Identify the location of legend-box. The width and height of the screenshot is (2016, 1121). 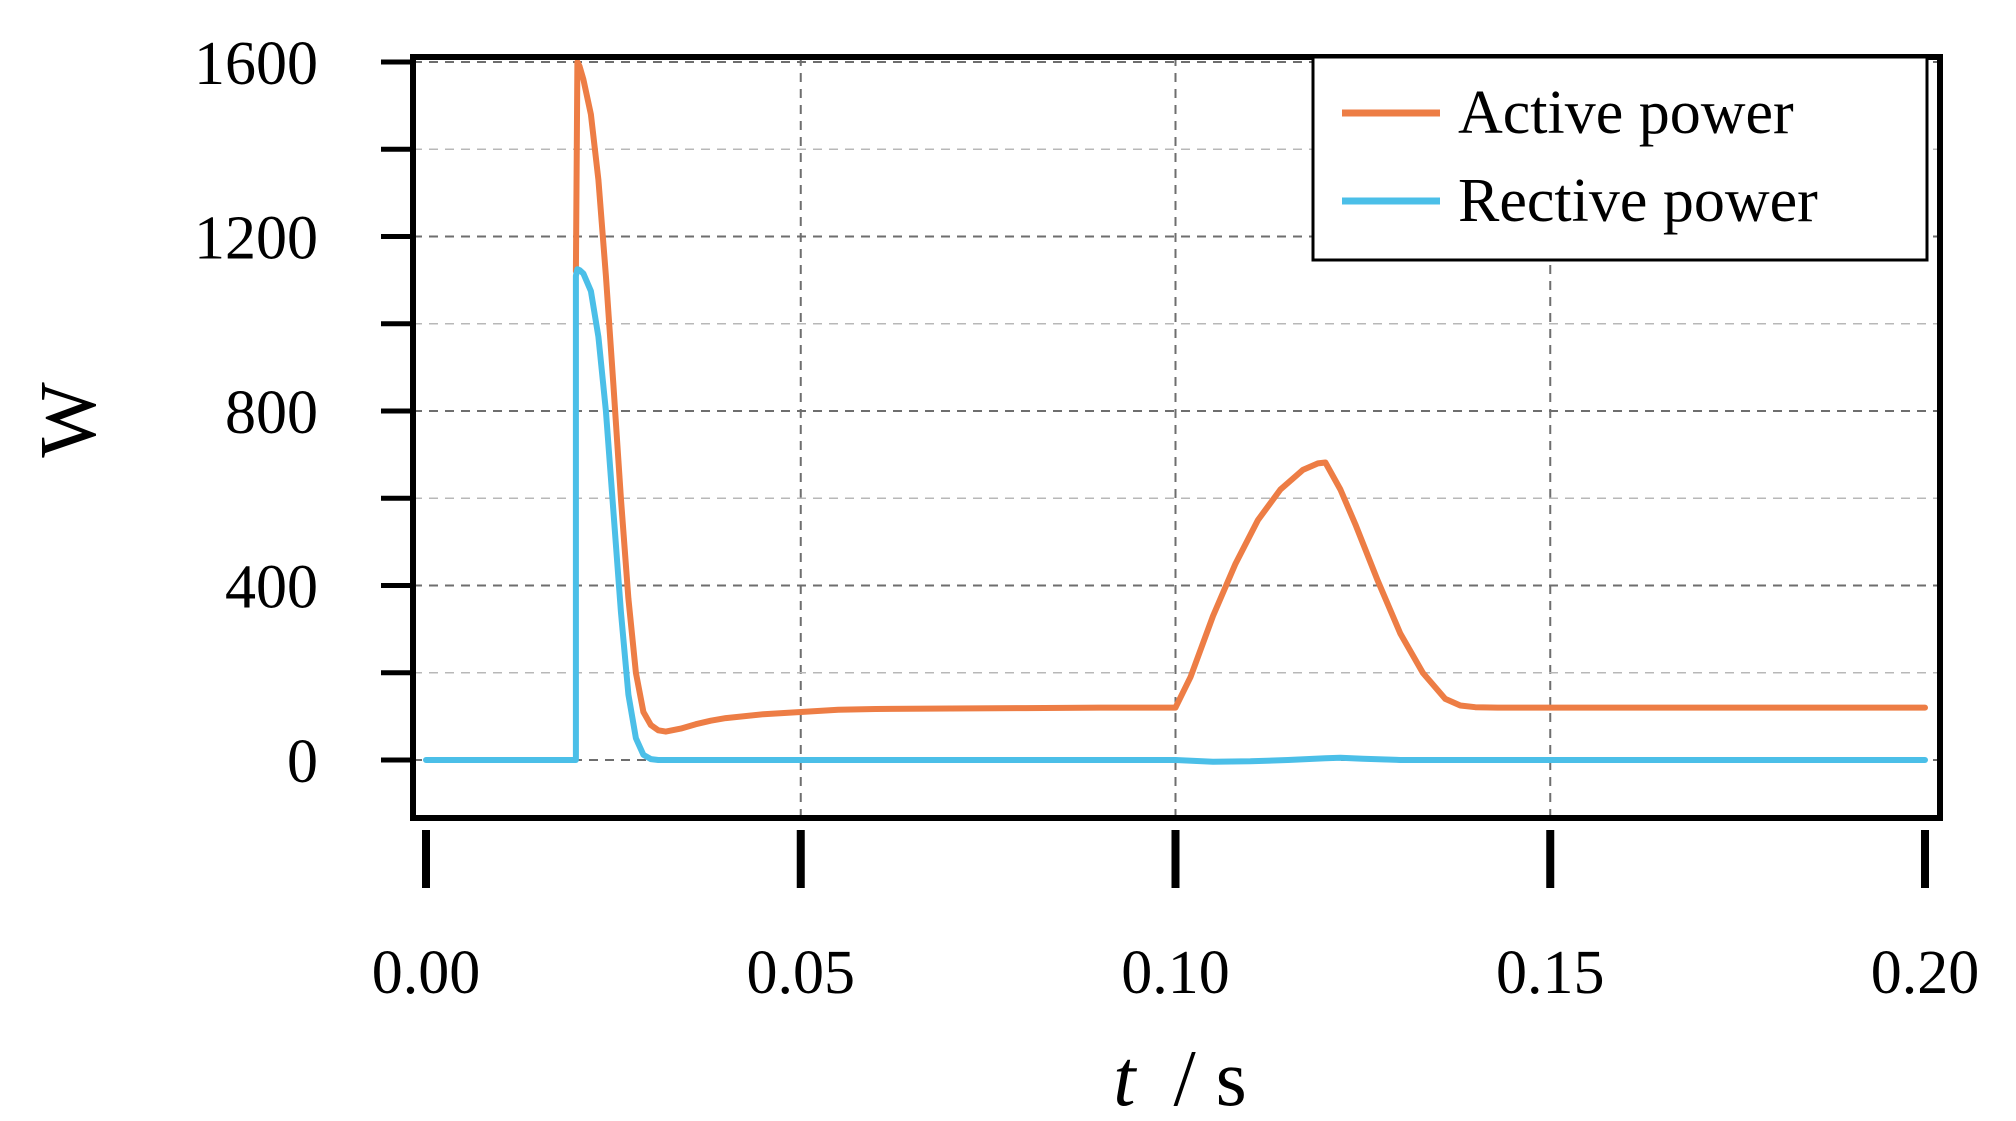
(1620, 158).